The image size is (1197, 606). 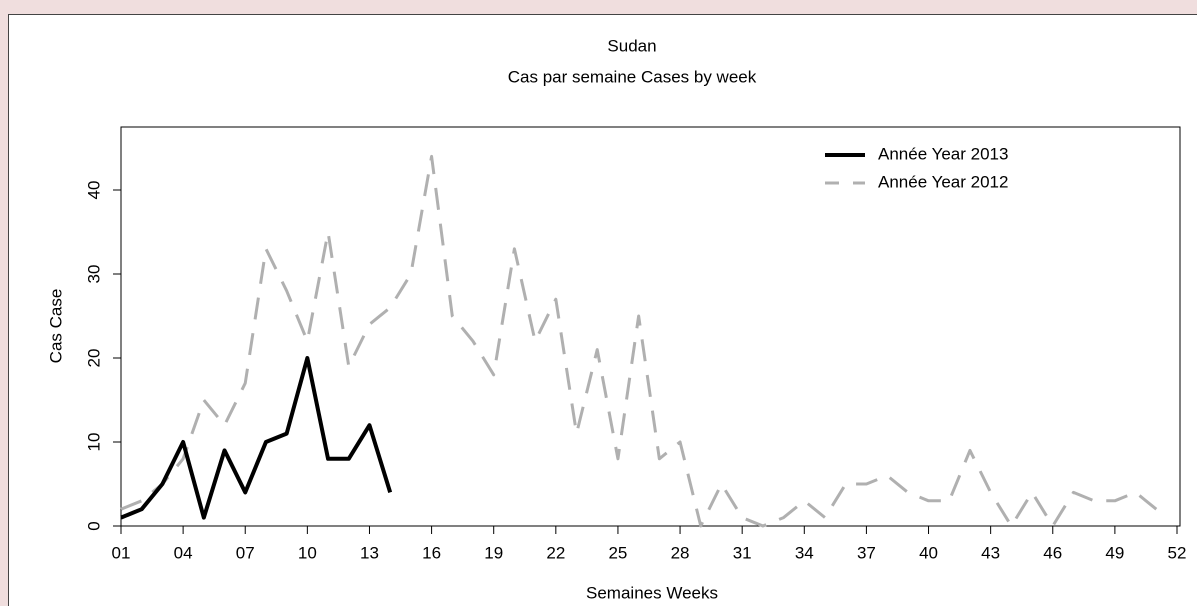 I want to click on x-tick-label: 19, so click(x=493, y=552).